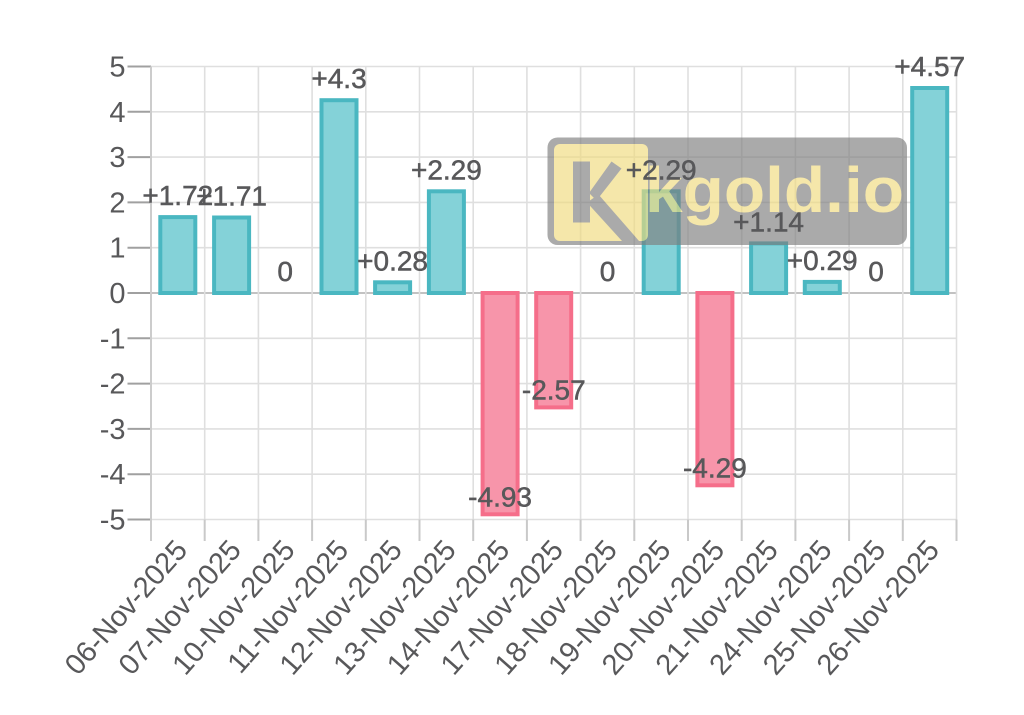 The width and height of the screenshot is (1024, 715). What do you see at coordinates (113, 521) in the screenshot?
I see `svg-text: -5` at bounding box center [113, 521].